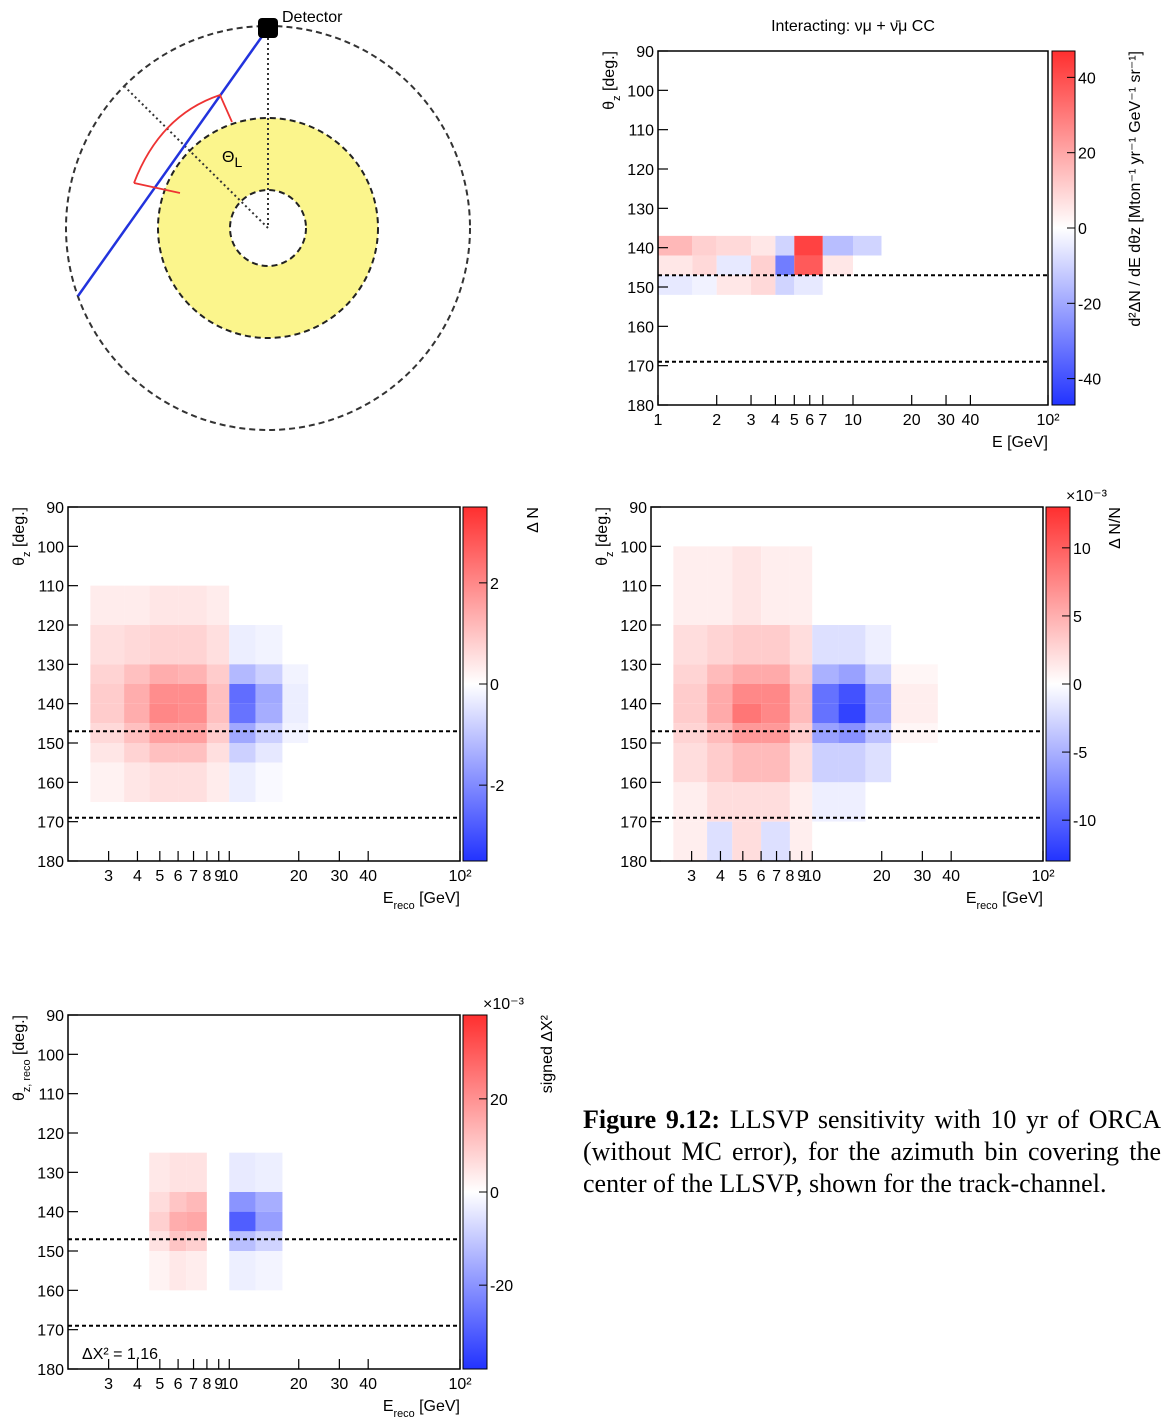 Image resolution: width=1168 pixels, height=1425 pixels. What do you see at coordinates (617, 97) in the screenshot?
I see `y-axis-label-sub: z` at bounding box center [617, 97].